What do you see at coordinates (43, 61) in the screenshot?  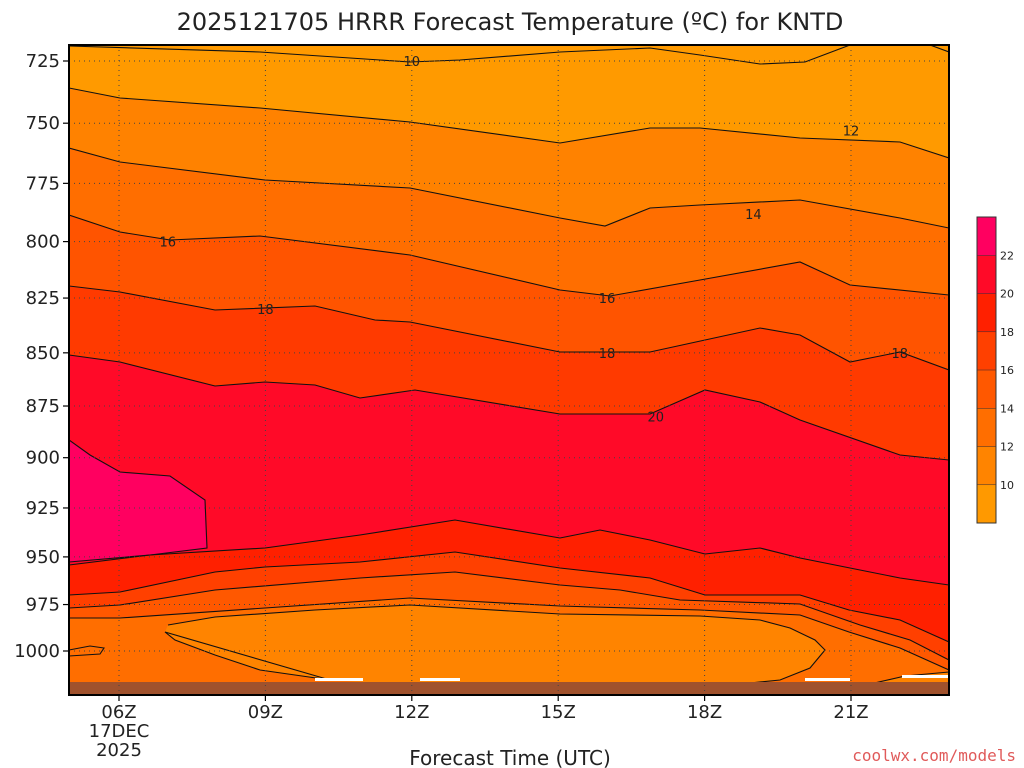 I see `y-tick-label: 725` at bounding box center [43, 61].